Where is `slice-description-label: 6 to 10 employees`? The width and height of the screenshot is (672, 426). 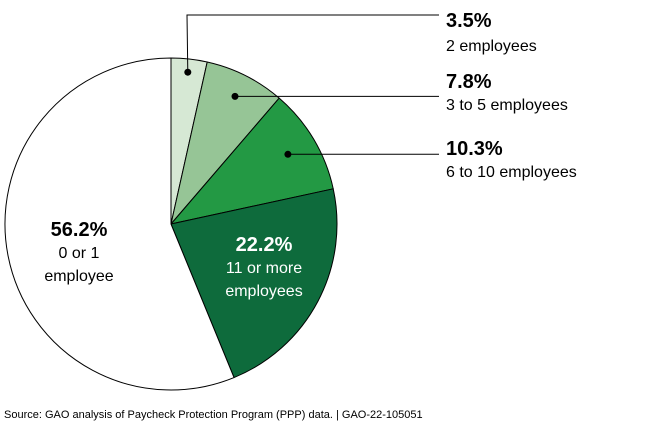 slice-description-label: 6 to 10 employees is located at coordinates (511, 172).